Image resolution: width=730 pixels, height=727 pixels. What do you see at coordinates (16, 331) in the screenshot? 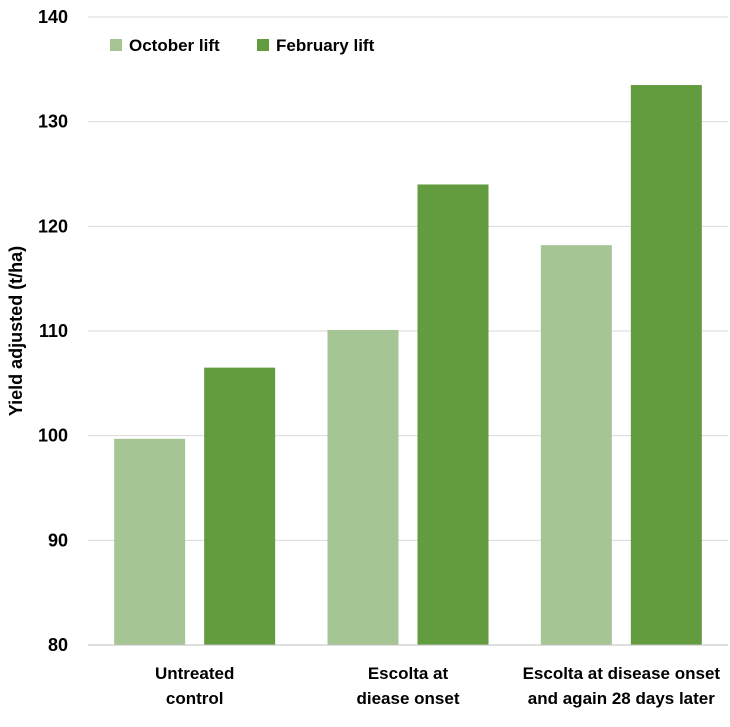
I see `y-axis-title: Yield adjusted (t/ha)` at bounding box center [16, 331].